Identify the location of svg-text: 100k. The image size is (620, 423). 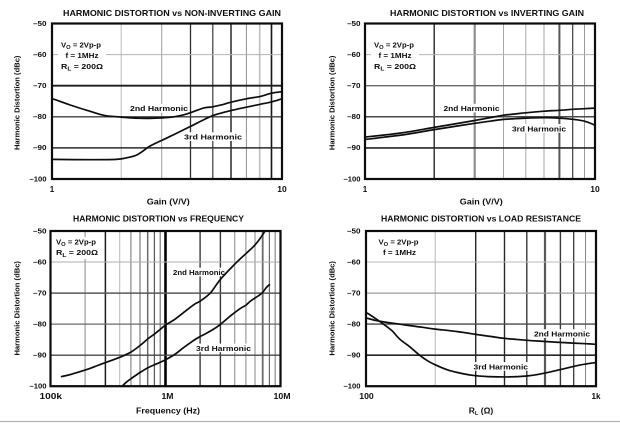
(51, 396).